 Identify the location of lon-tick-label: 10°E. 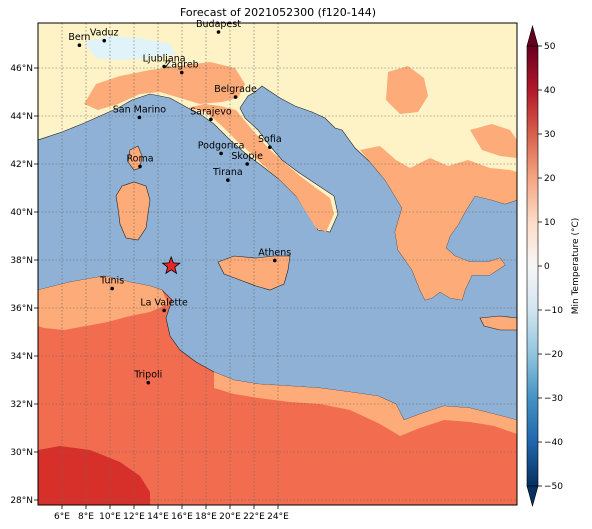
(110, 517).